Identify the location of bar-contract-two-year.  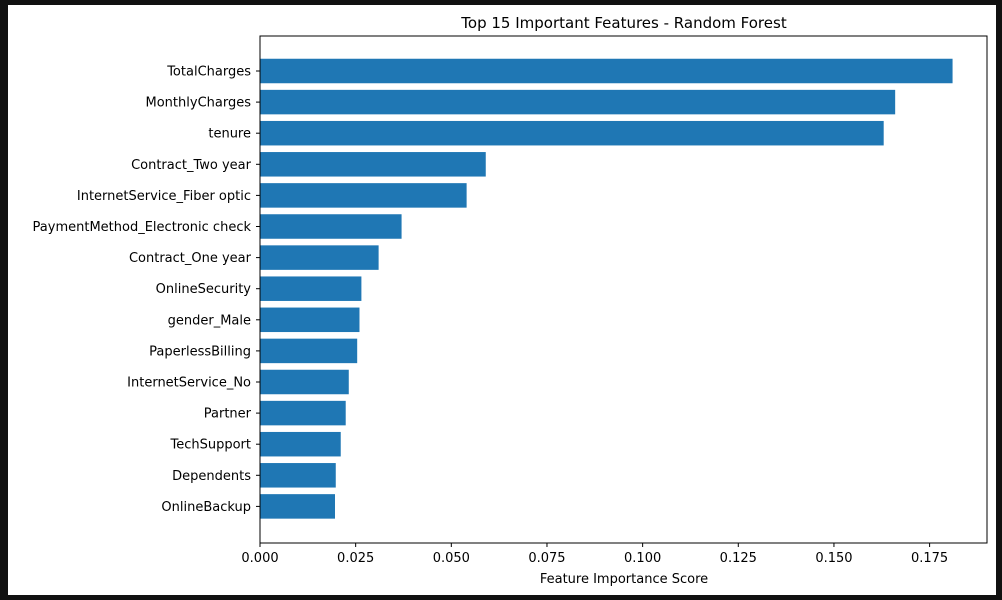
(373, 164).